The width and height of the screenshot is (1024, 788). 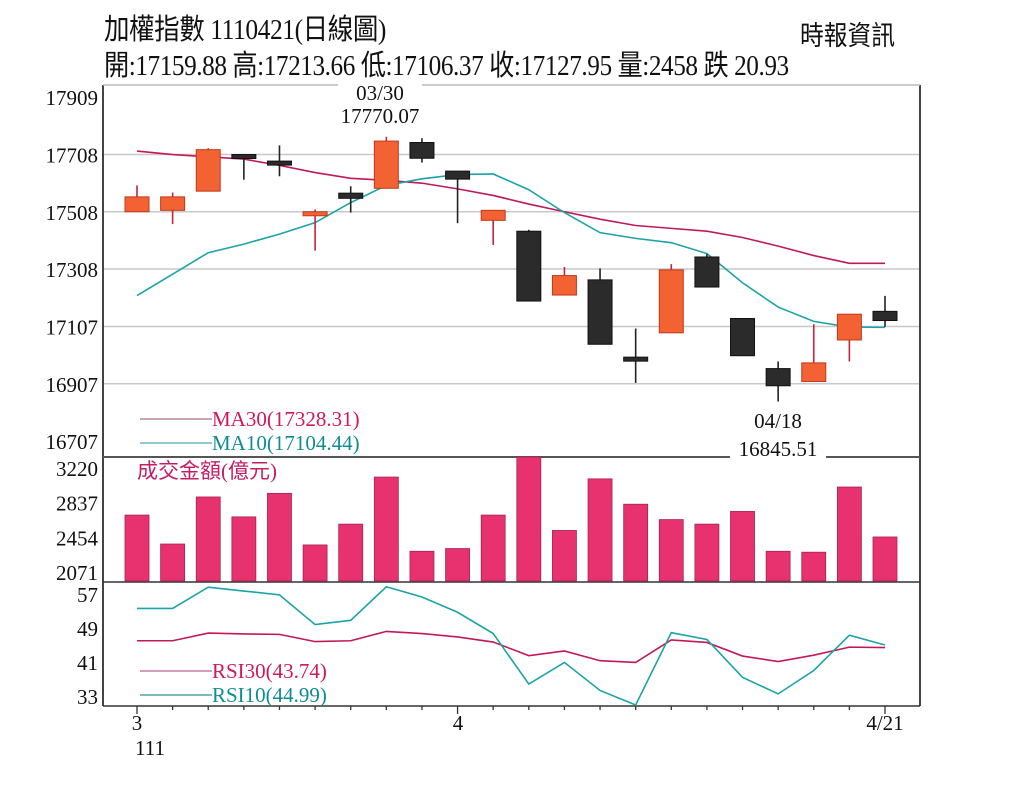 I want to click on chart-title: 加權指數 1110421(日線圖), so click(x=245, y=30).